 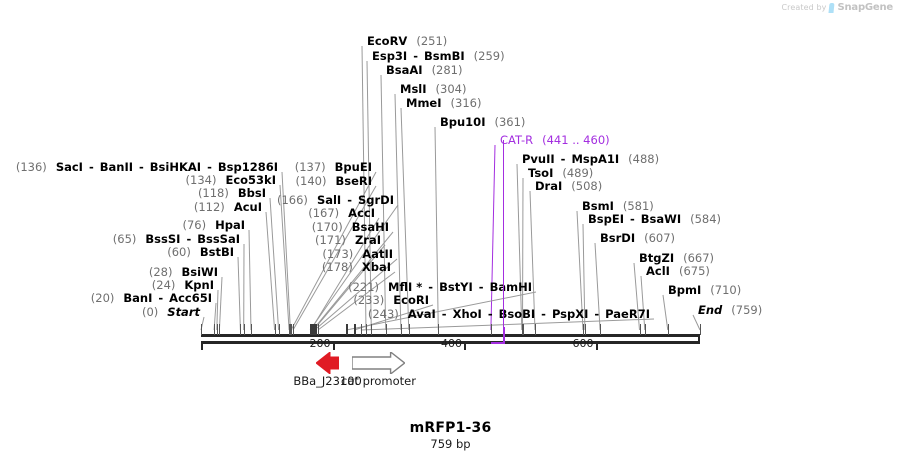 What do you see at coordinates (116, 167) in the screenshot?
I see `enzyme-name: BanII` at bounding box center [116, 167].